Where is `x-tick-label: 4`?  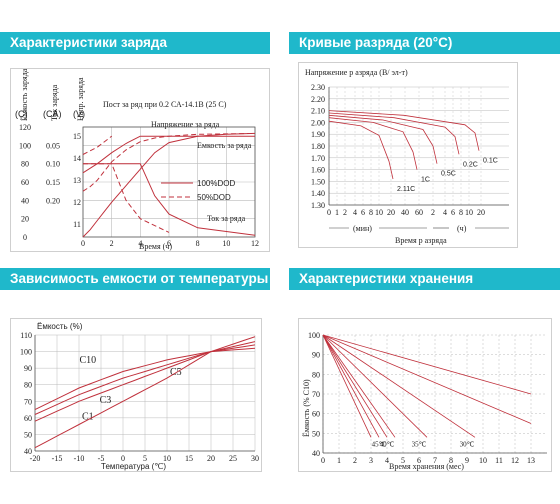
x-tick-label: 4 is located at coordinates (140, 243).